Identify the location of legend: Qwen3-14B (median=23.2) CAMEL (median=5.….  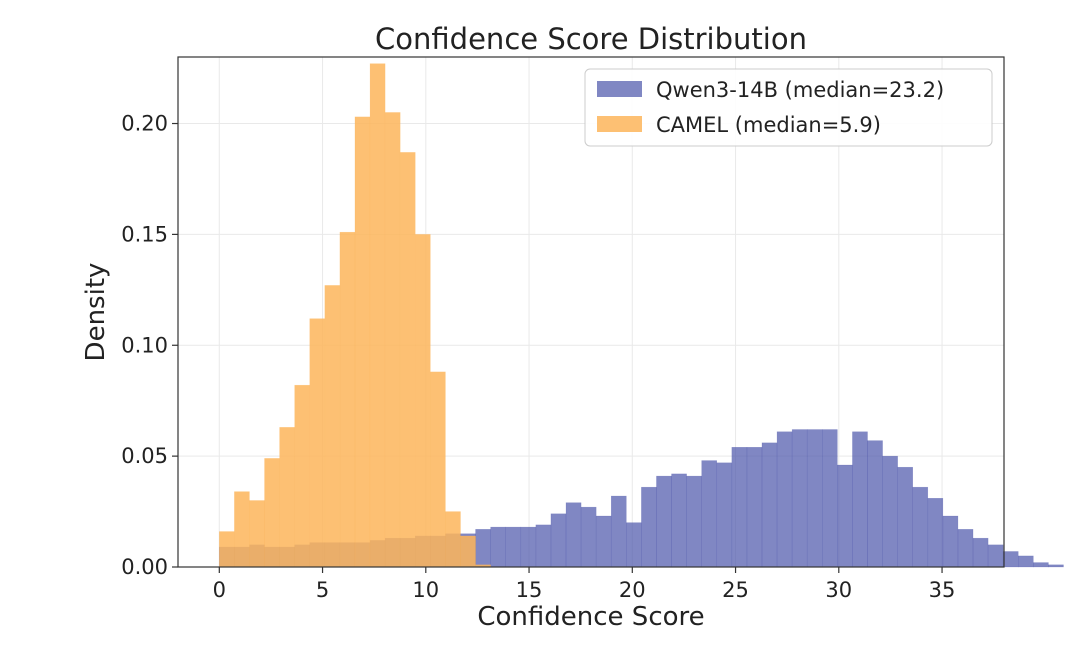
(788, 107).